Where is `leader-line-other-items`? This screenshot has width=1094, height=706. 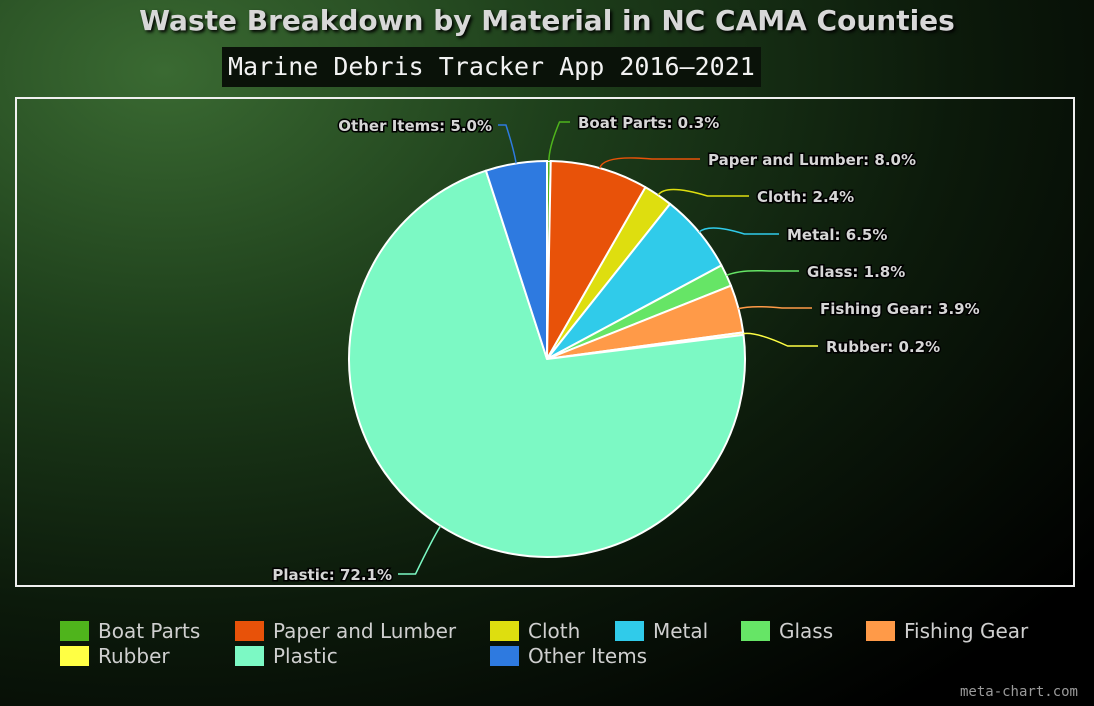 leader-line-other-items is located at coordinates (507, 144).